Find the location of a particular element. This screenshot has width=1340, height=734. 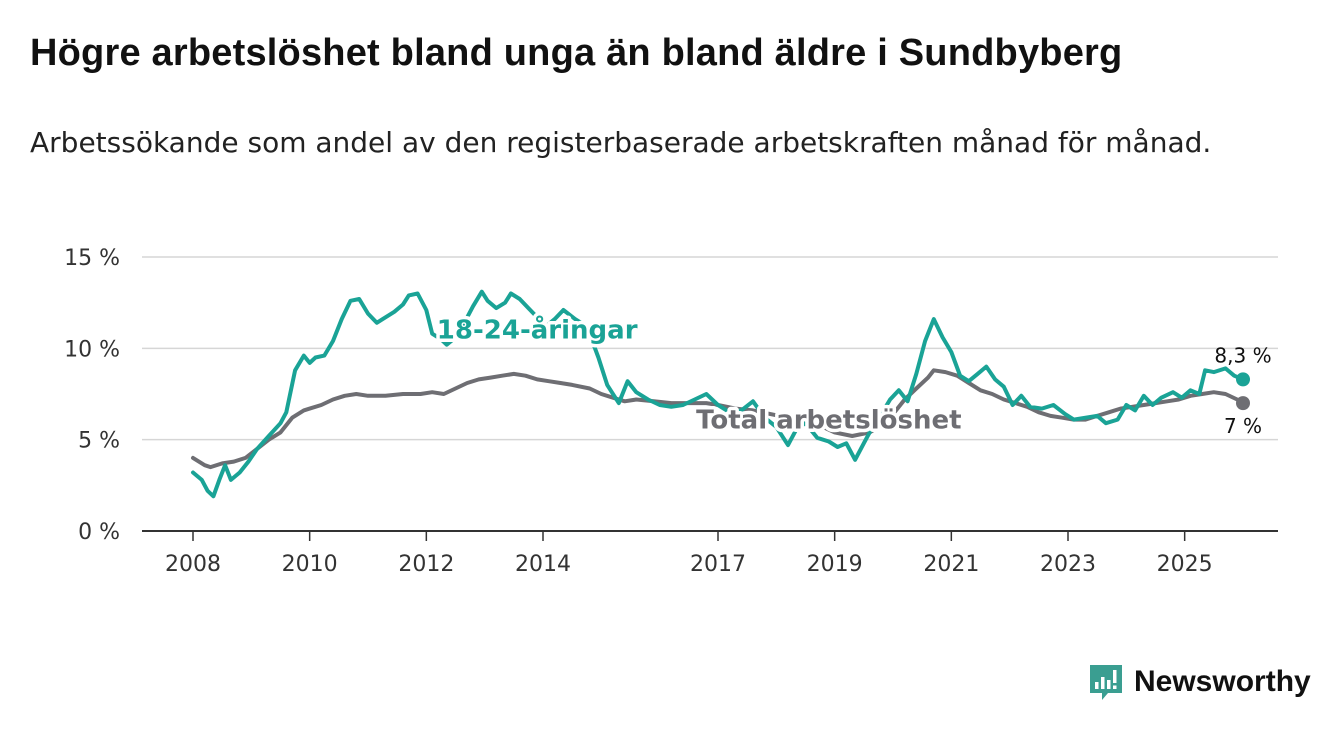

y-tick-label: 10 % is located at coordinates (92, 349).